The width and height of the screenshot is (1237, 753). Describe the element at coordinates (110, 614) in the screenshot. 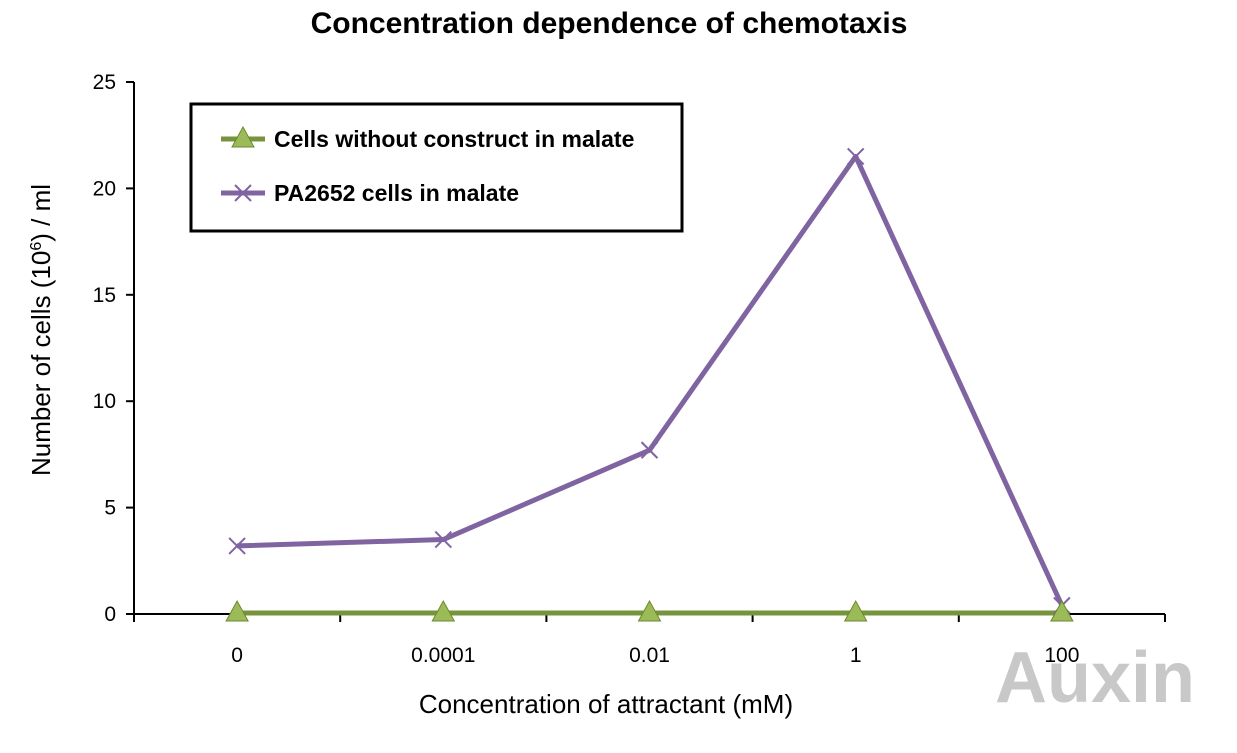

I see `y-tick-label: 0` at that location.